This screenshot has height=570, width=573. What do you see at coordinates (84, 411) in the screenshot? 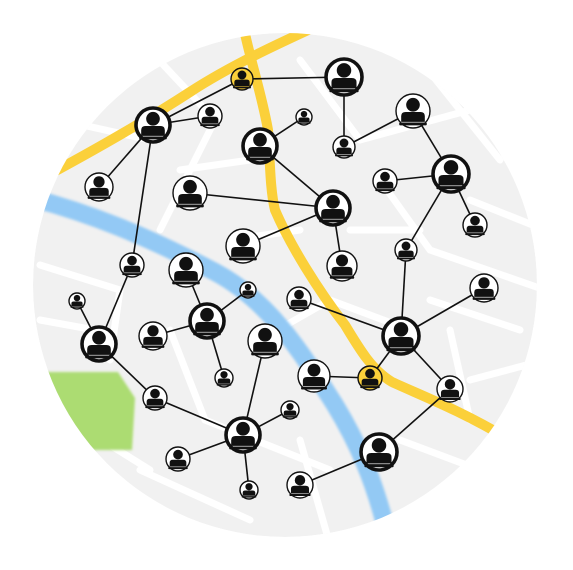
I see `park-area` at bounding box center [84, 411].